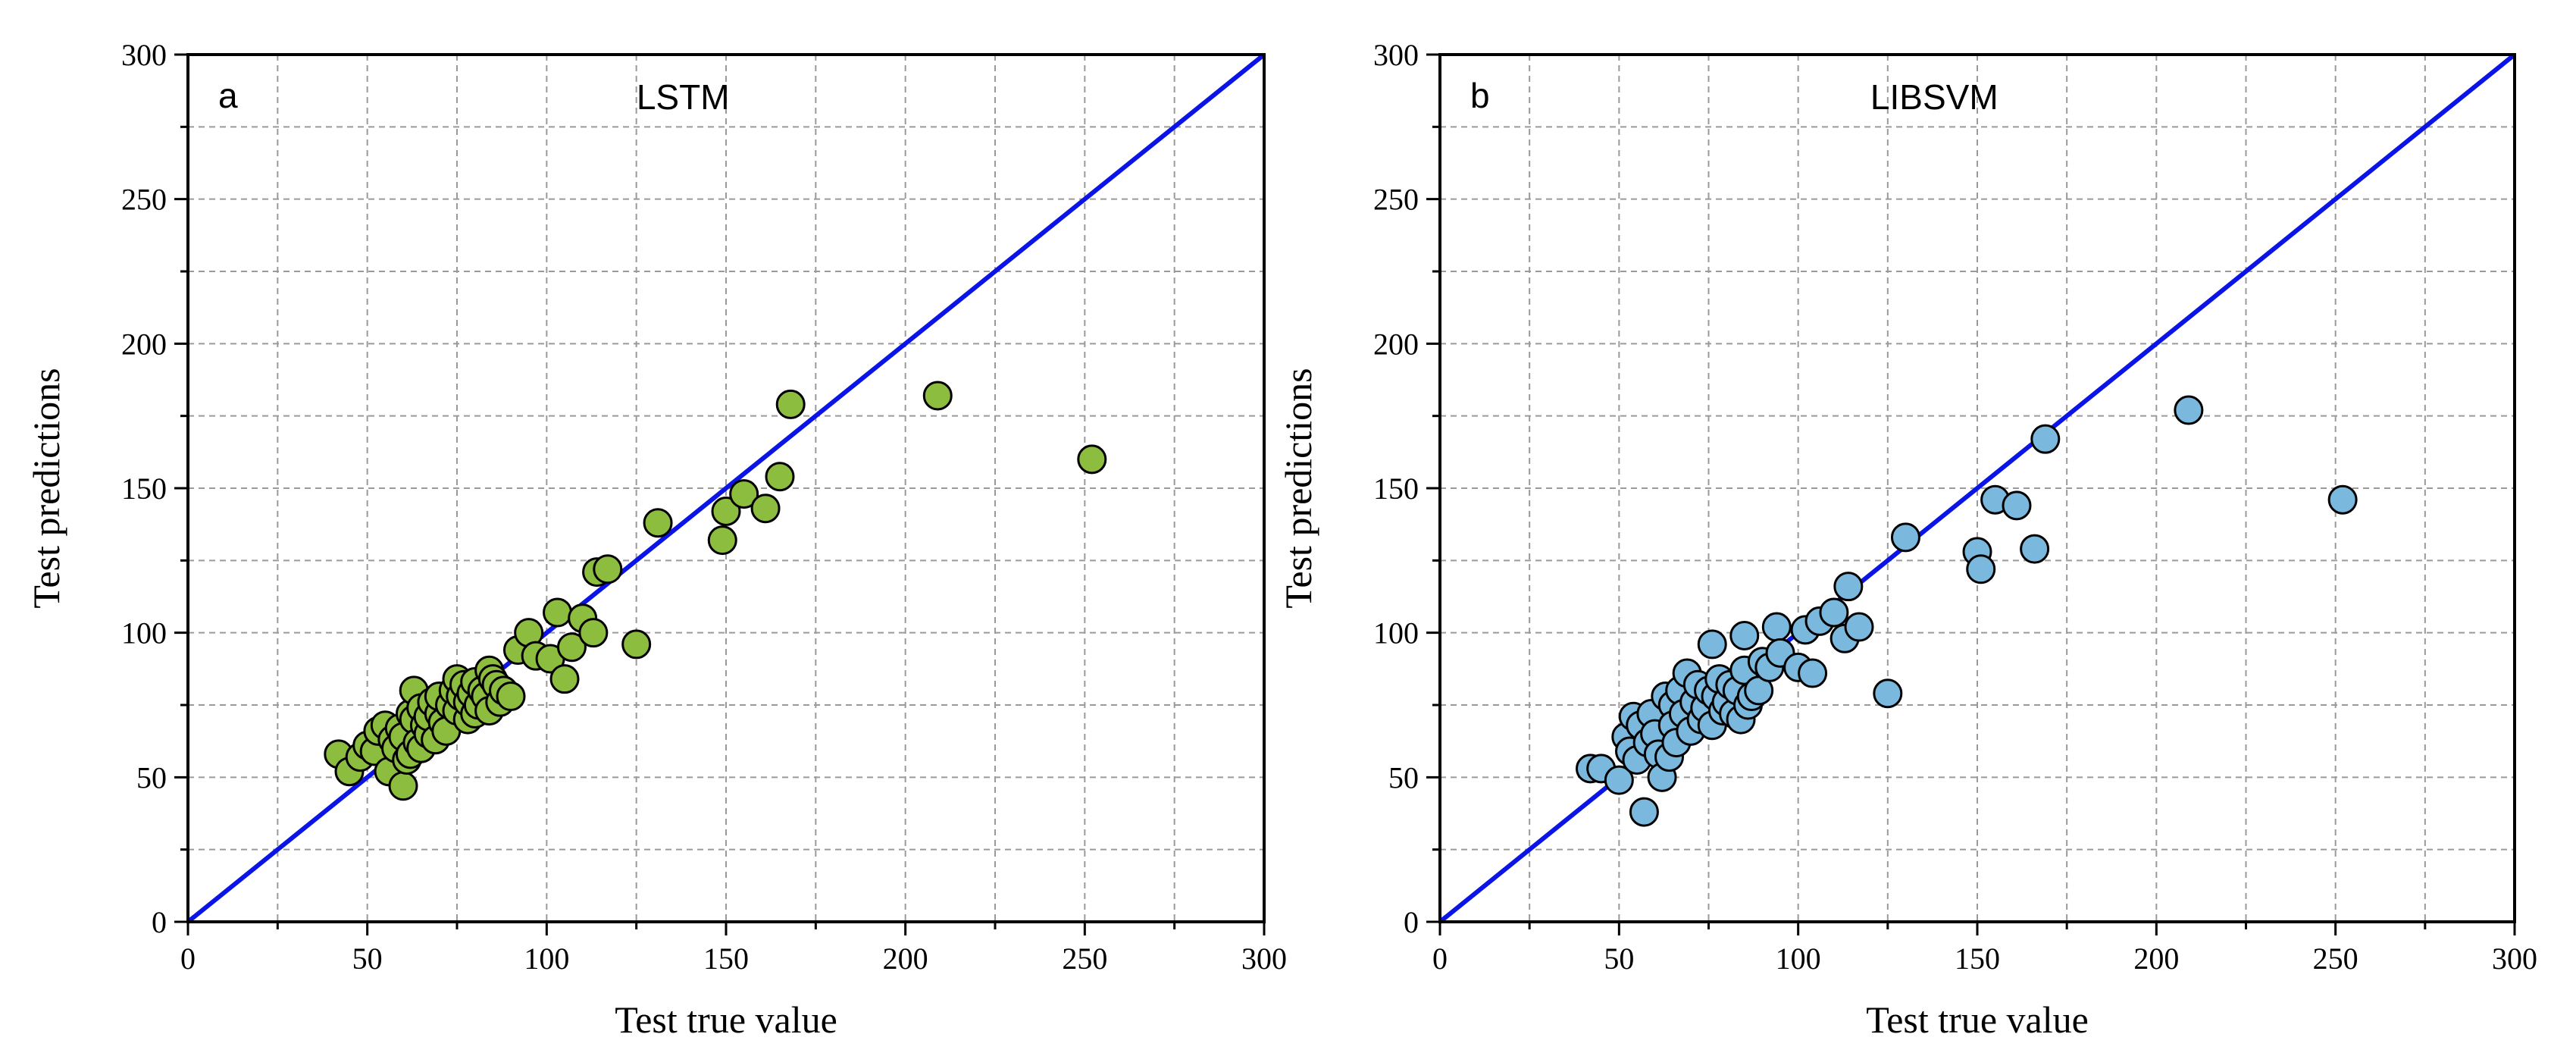 The width and height of the screenshot is (2576, 1056). I want to click on panel-letter: a, so click(228, 95).